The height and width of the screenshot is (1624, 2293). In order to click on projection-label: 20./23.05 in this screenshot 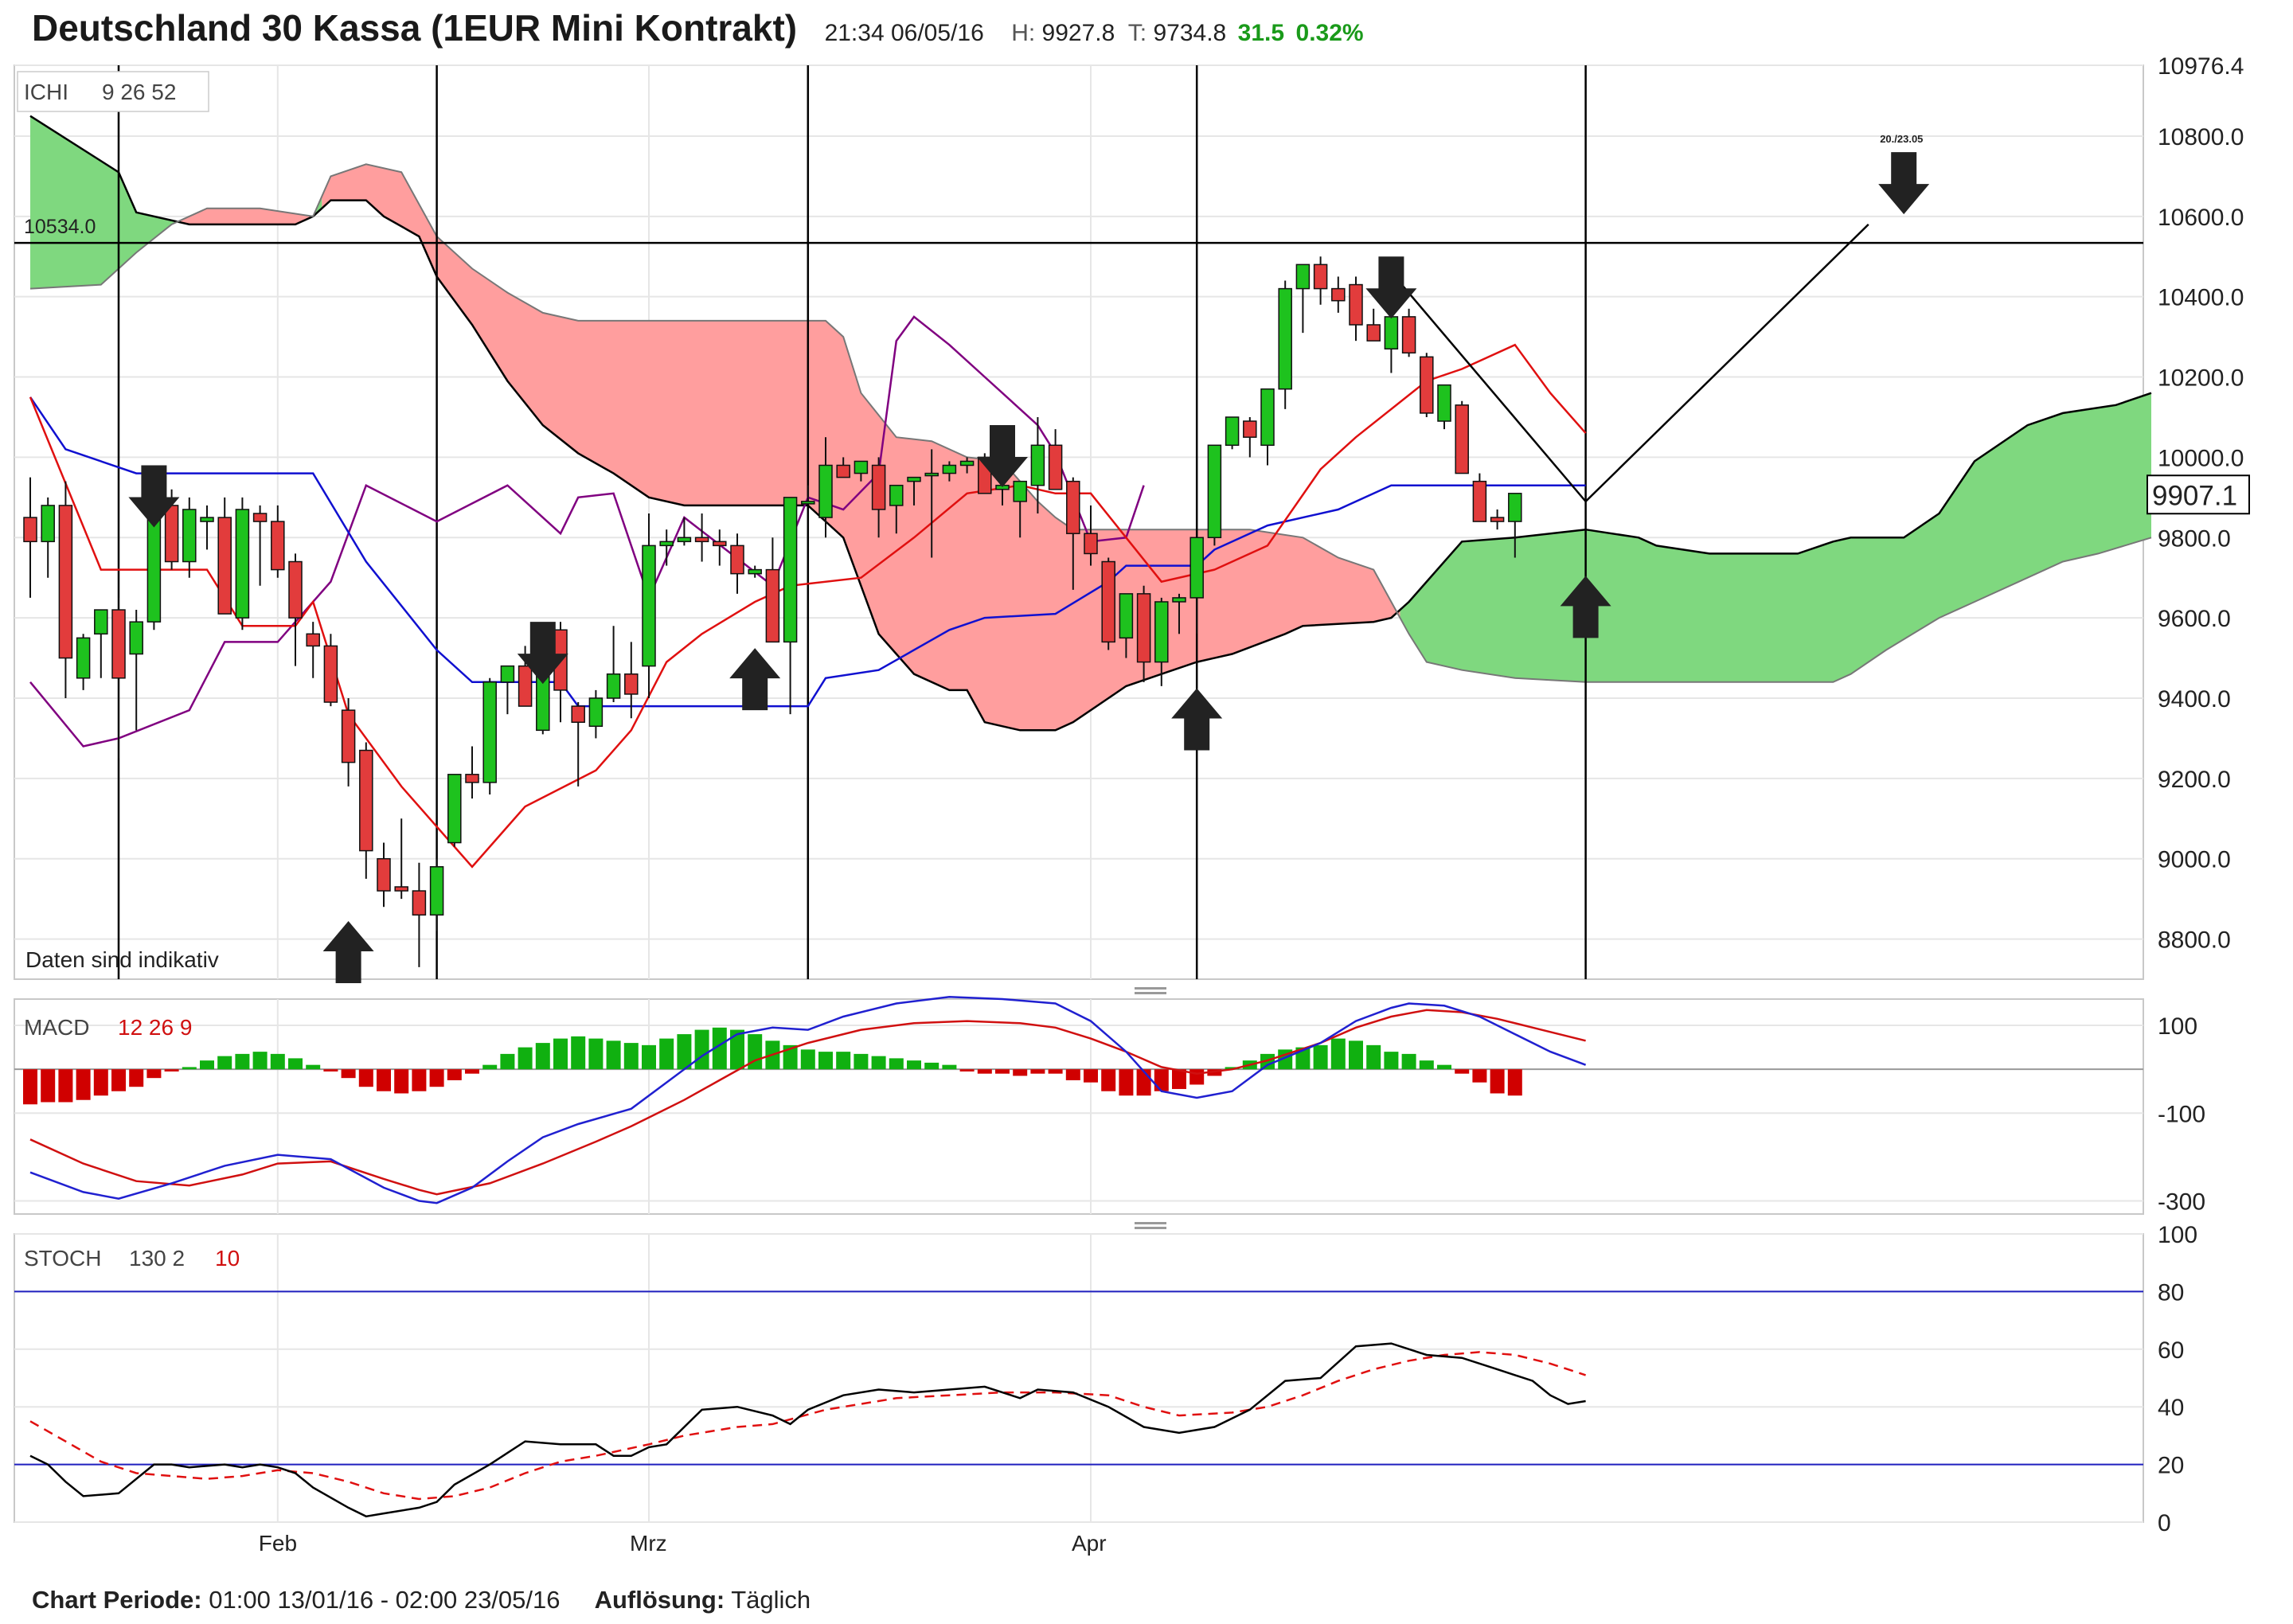, I will do `click(1902, 139)`.